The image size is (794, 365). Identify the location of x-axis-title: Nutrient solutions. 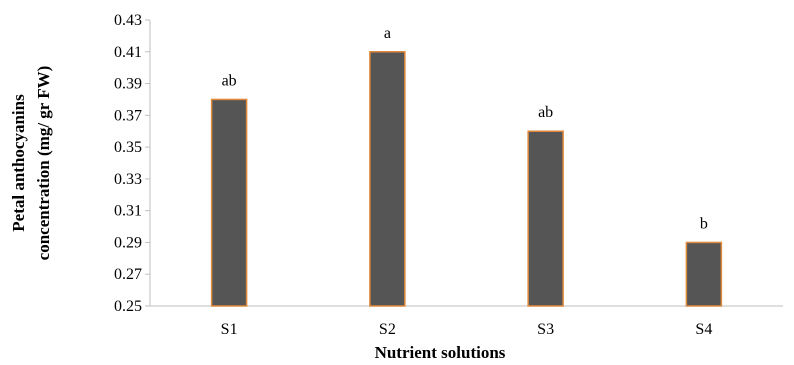
(440, 352).